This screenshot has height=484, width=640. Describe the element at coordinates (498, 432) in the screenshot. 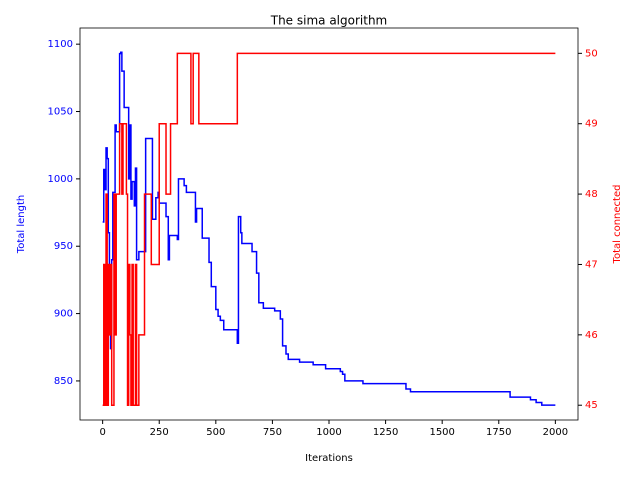

I see `x-tick-label: 1750` at that location.